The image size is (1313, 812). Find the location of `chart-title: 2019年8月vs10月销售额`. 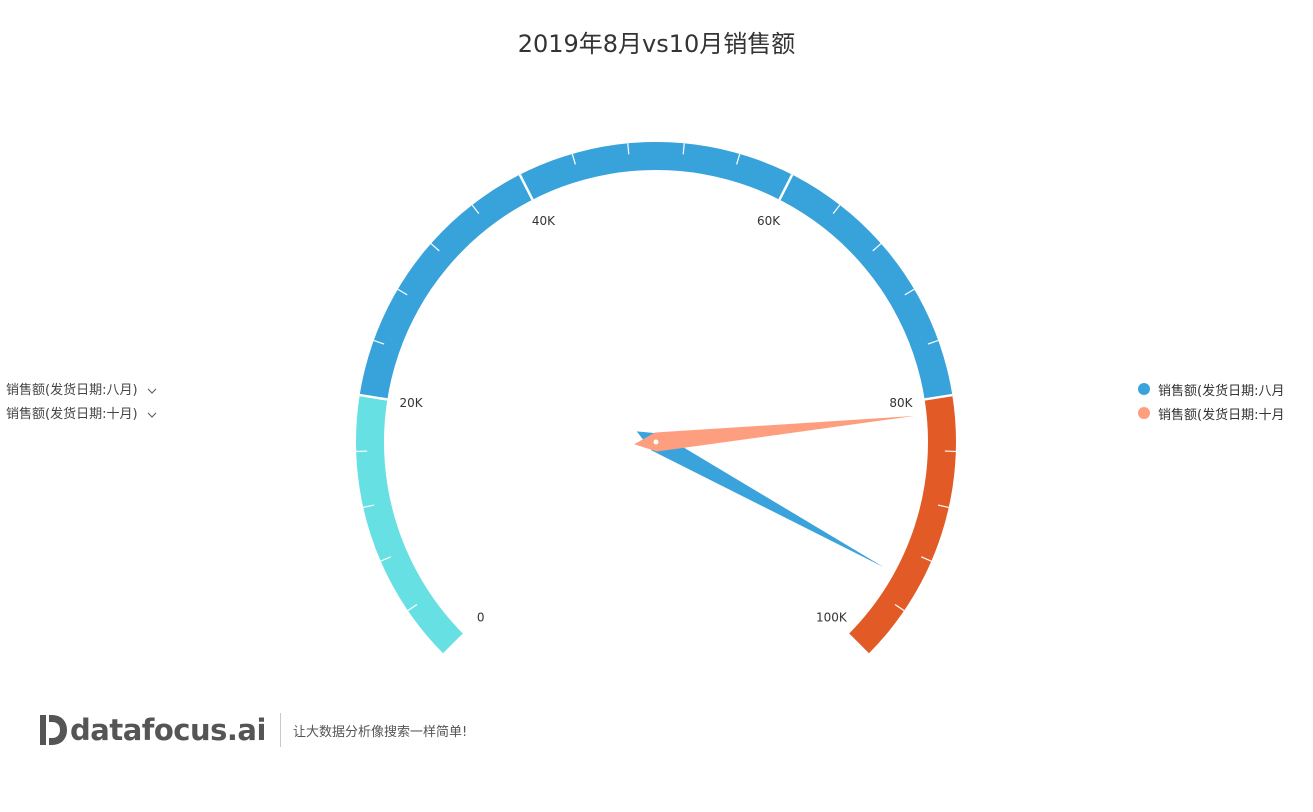

chart-title: 2019年8月vs10月销售额 is located at coordinates (656, 44).